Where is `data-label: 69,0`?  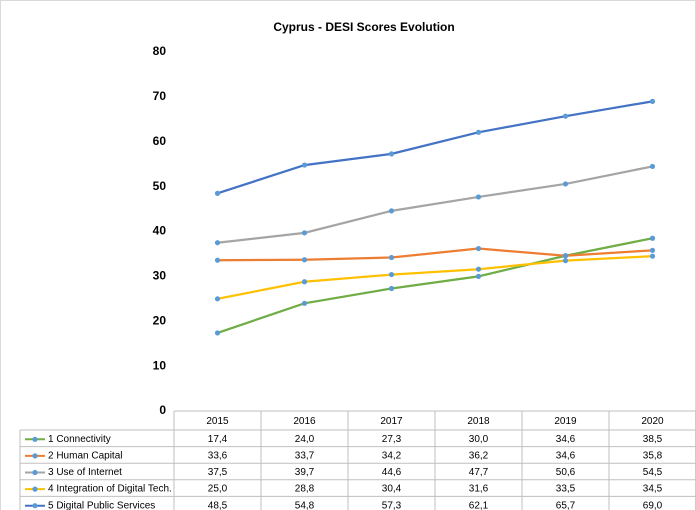 data-label: 69,0 is located at coordinates (653, 505).